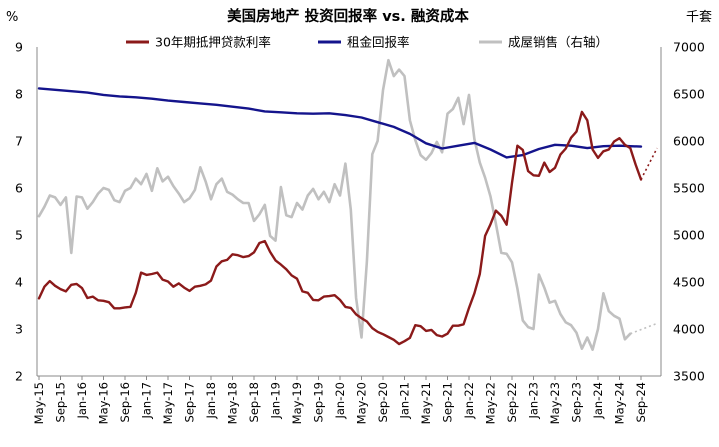  Describe the element at coordinates (19, 141) in the screenshot. I see `left-tick-label: 7` at that location.